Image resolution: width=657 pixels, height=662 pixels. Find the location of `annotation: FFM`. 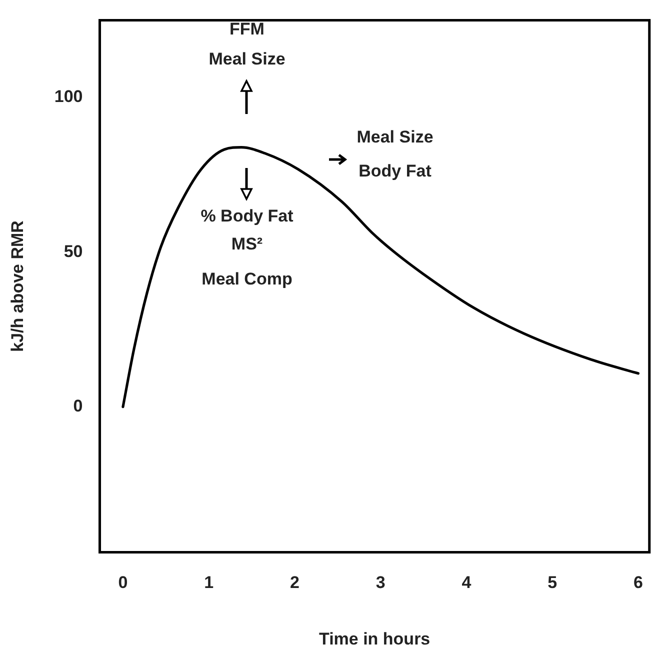

annotation: FFM is located at coordinates (247, 29).